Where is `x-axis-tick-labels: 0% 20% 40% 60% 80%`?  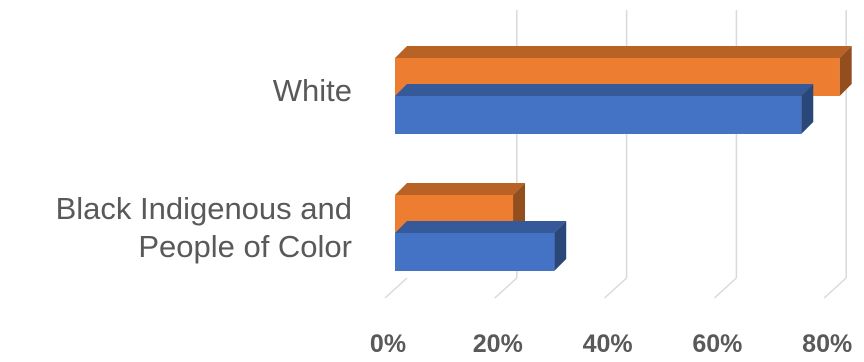
x-axis-tick-labels: 0% 20% 40% 60% 80% is located at coordinates (611, 344).